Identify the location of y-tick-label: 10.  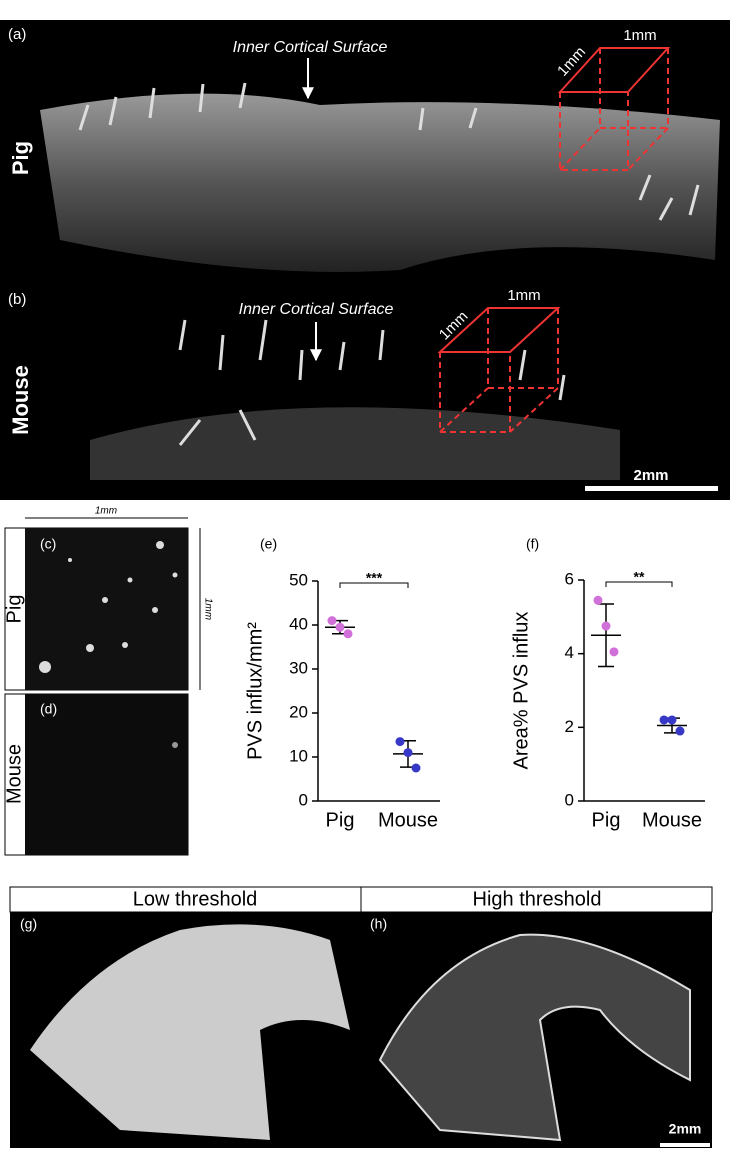
(298, 755).